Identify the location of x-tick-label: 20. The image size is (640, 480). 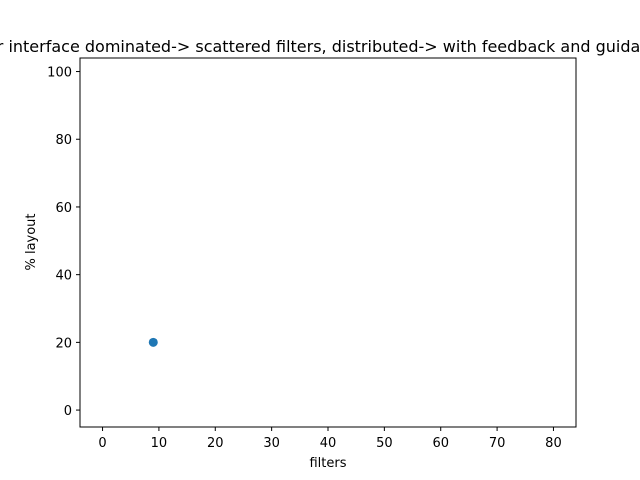
(215, 443).